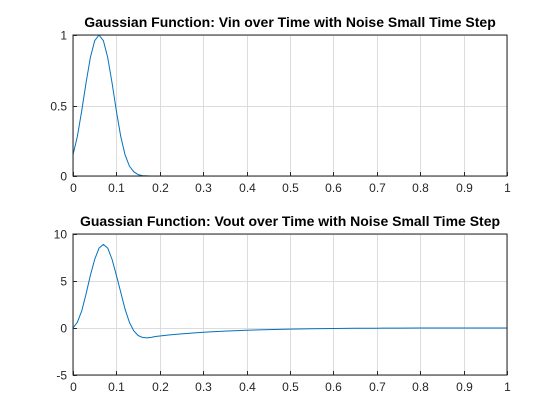 This screenshot has width=560, height=420. I want to click on vin-x-tick-label: 0, so click(73, 188).